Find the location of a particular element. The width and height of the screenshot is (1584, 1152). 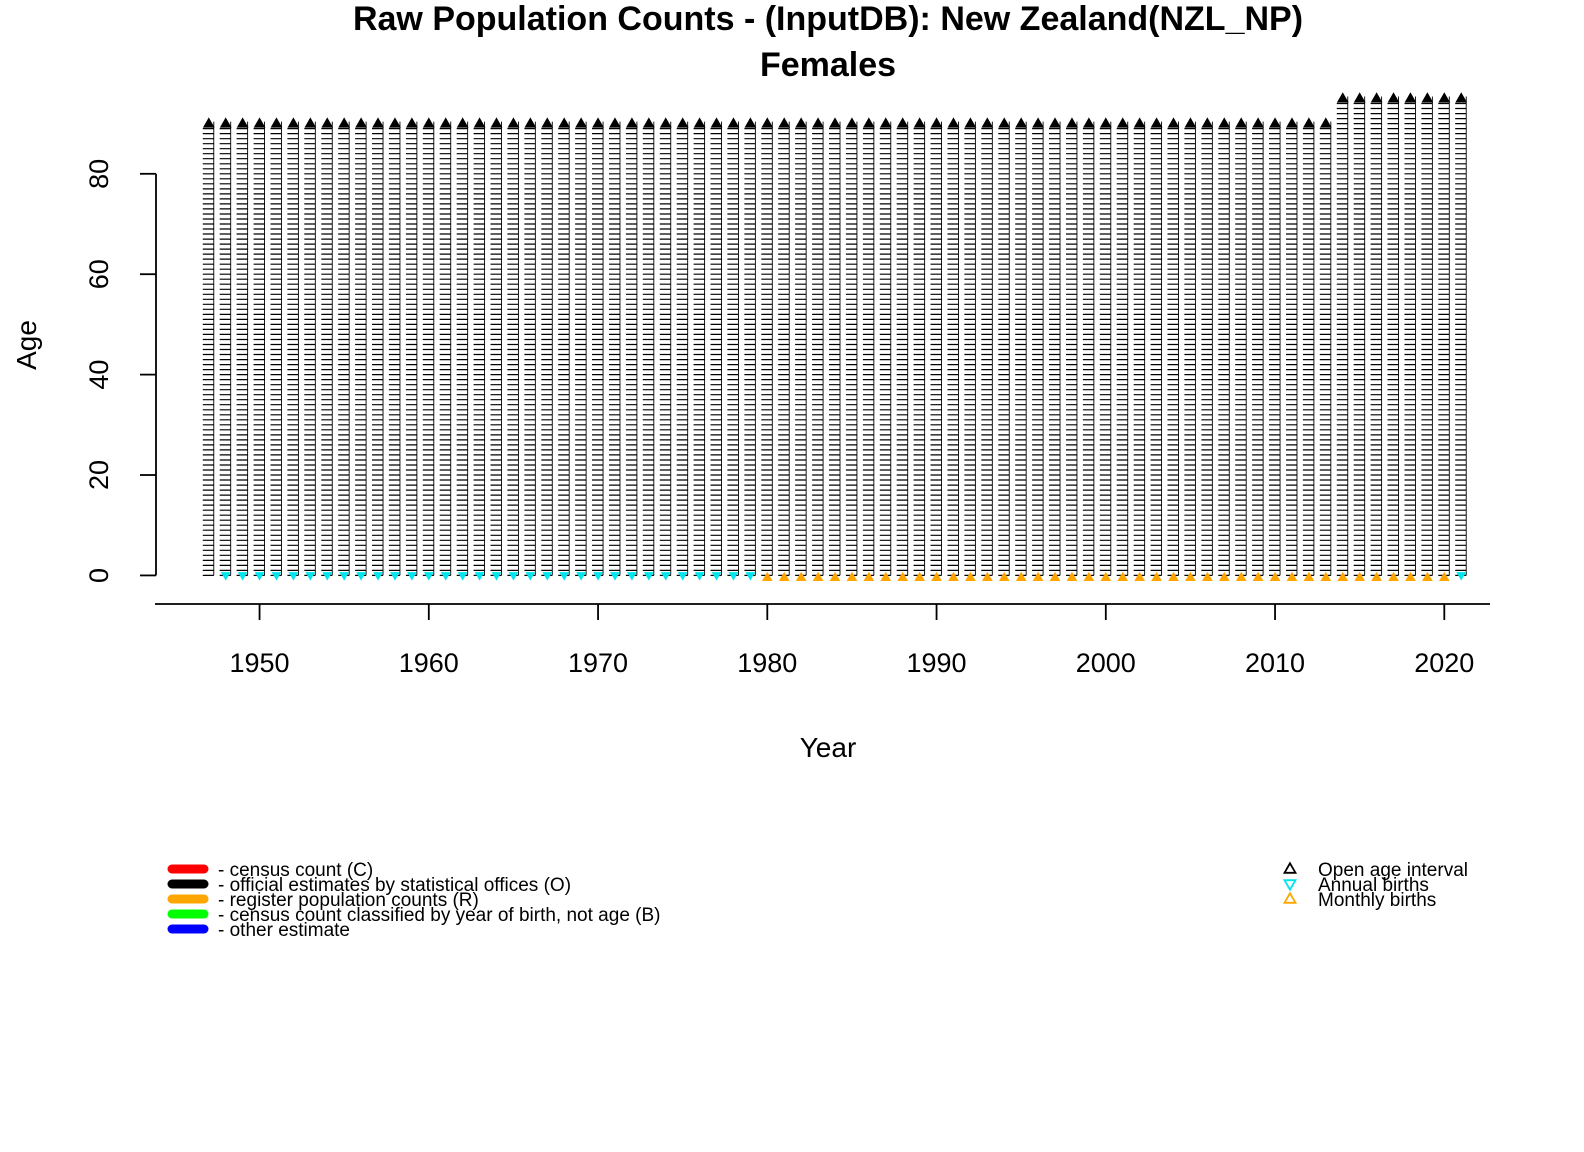

year-column-1975 is located at coordinates (682, 349).